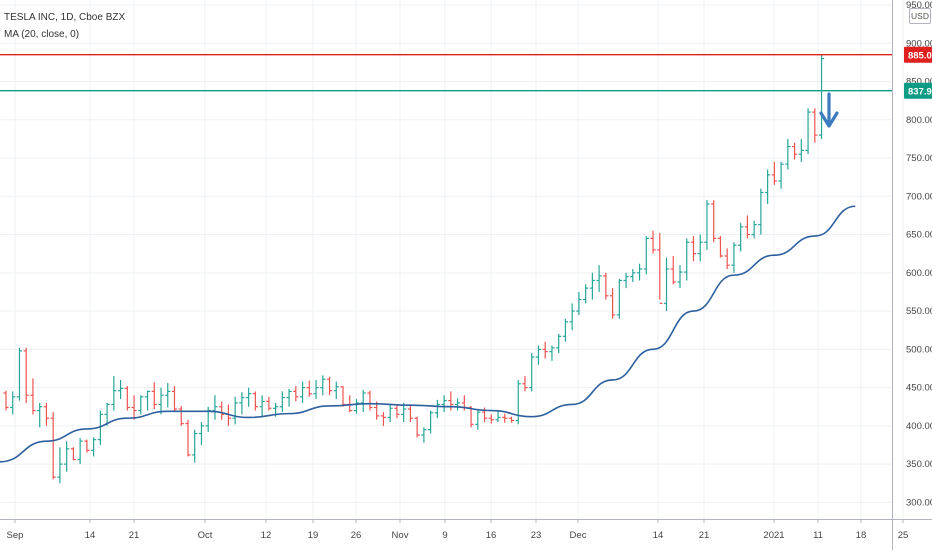 The width and height of the screenshot is (932, 555). What do you see at coordinates (920, 16) in the screenshot?
I see `currency-button: USD` at bounding box center [920, 16].